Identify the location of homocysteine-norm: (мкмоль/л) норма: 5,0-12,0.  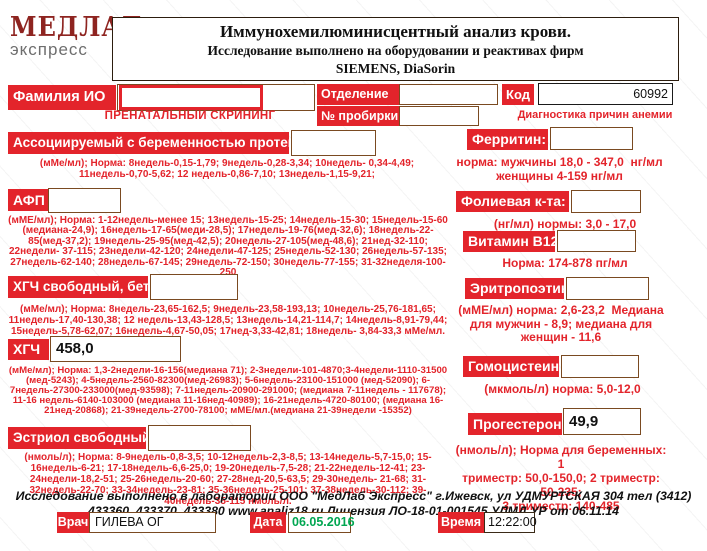
(562, 389).